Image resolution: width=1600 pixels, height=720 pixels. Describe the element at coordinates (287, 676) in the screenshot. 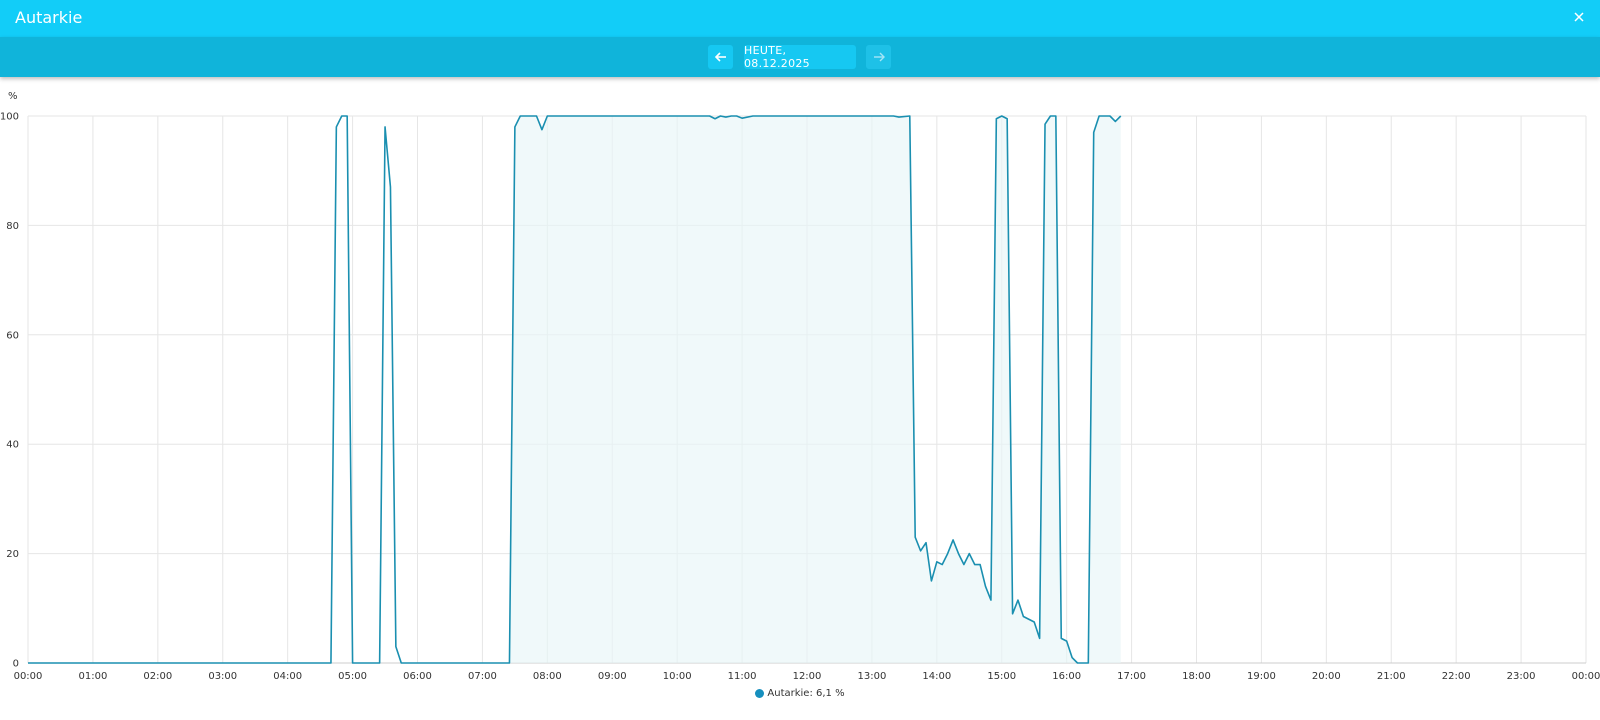

I see `x-tick-label: 04:00` at that location.